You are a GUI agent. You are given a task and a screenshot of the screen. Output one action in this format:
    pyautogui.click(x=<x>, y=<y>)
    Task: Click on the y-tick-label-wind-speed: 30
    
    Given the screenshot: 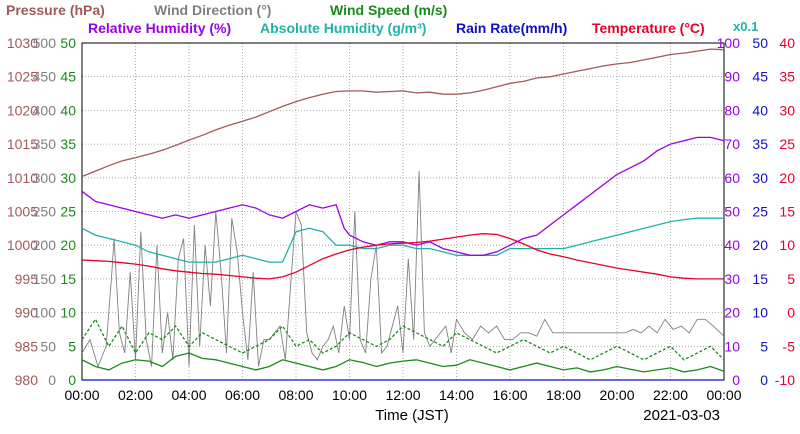 What is the action you would take?
    pyautogui.click(x=68, y=178)
    